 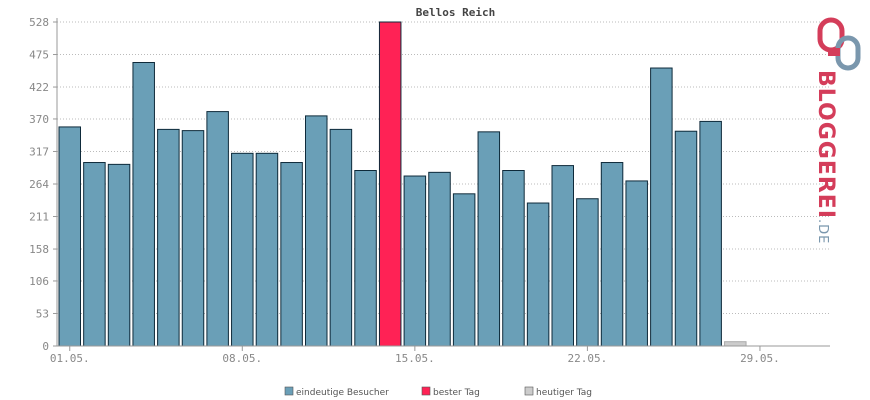 I want to click on y-tick-label: 158, so click(x=39, y=249).